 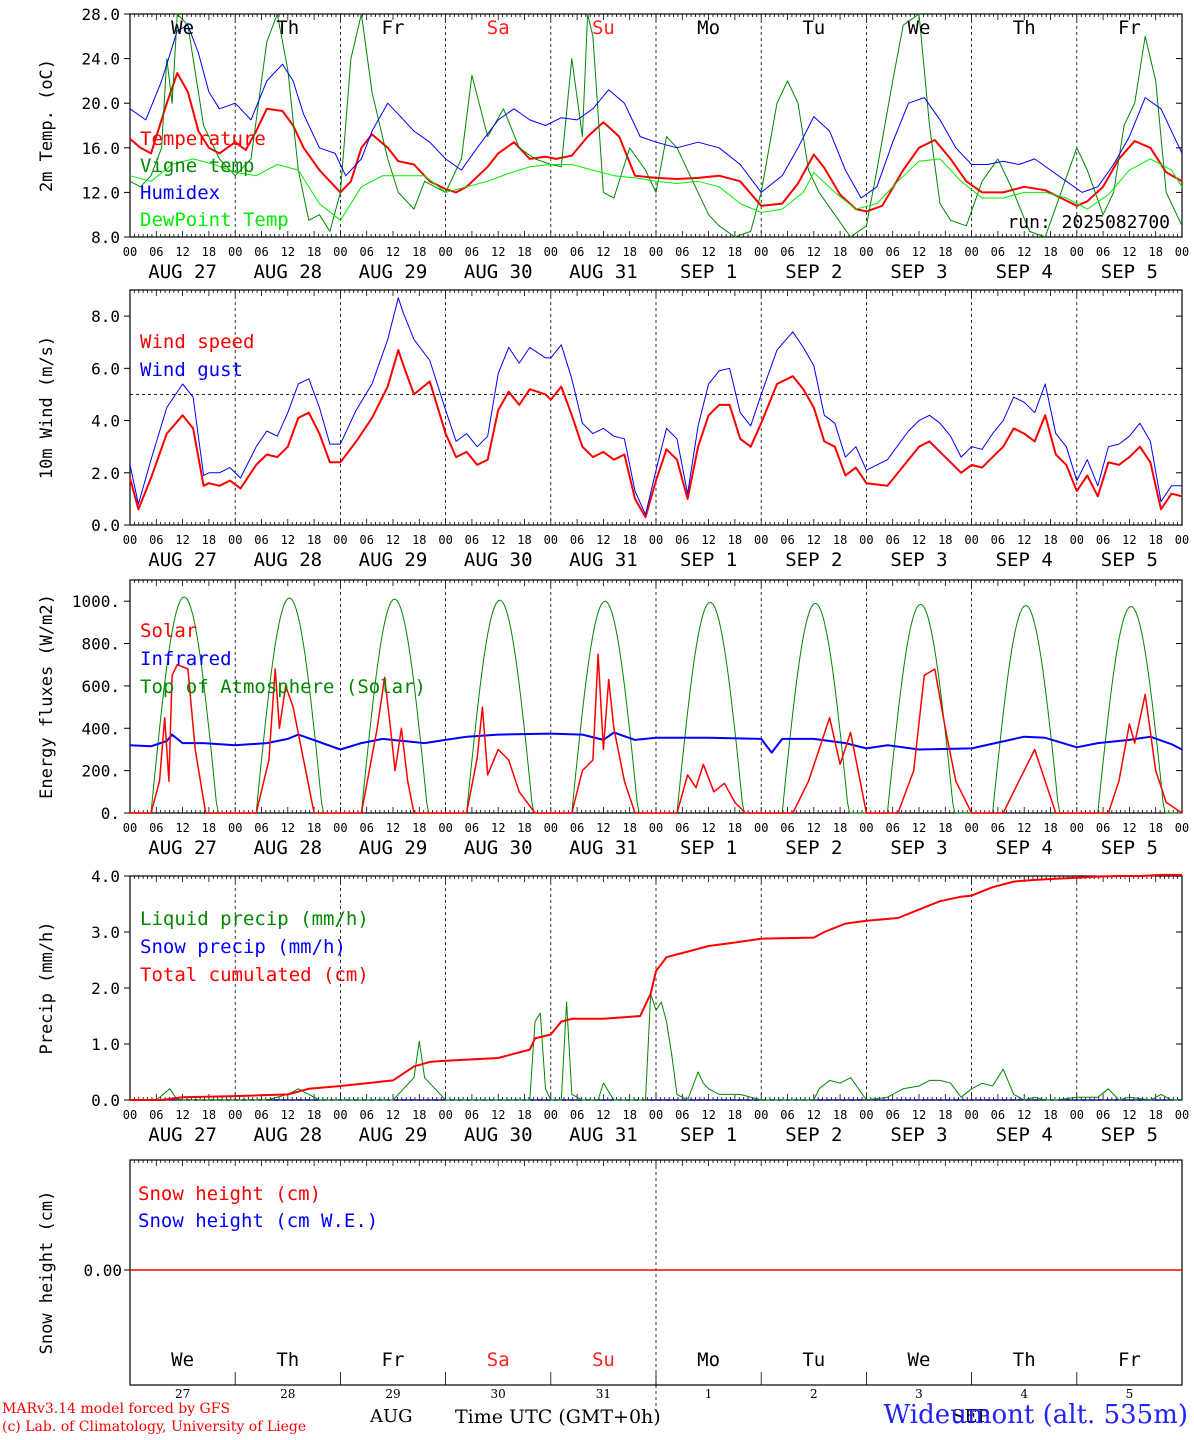 What do you see at coordinates (182, 1135) in the screenshot?
I see `precip-date-label: AUG 27` at bounding box center [182, 1135].